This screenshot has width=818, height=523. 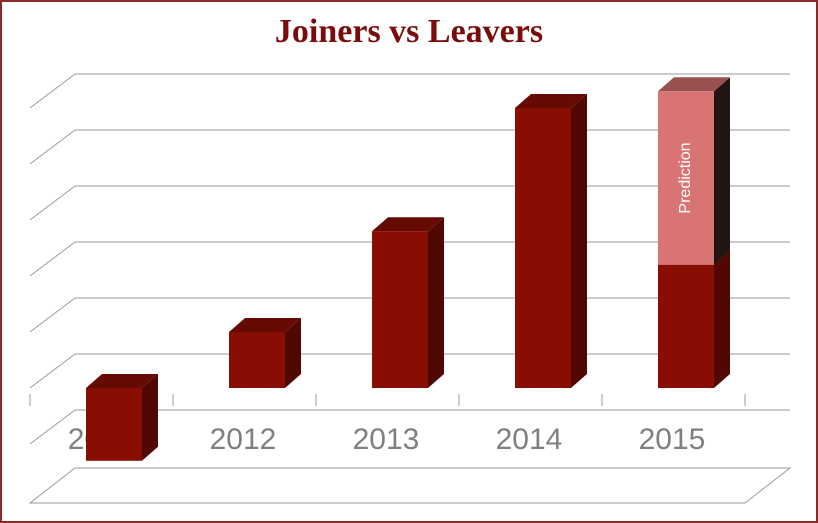 I want to click on chart-title: Joiners vs Leavers, so click(x=409, y=31).